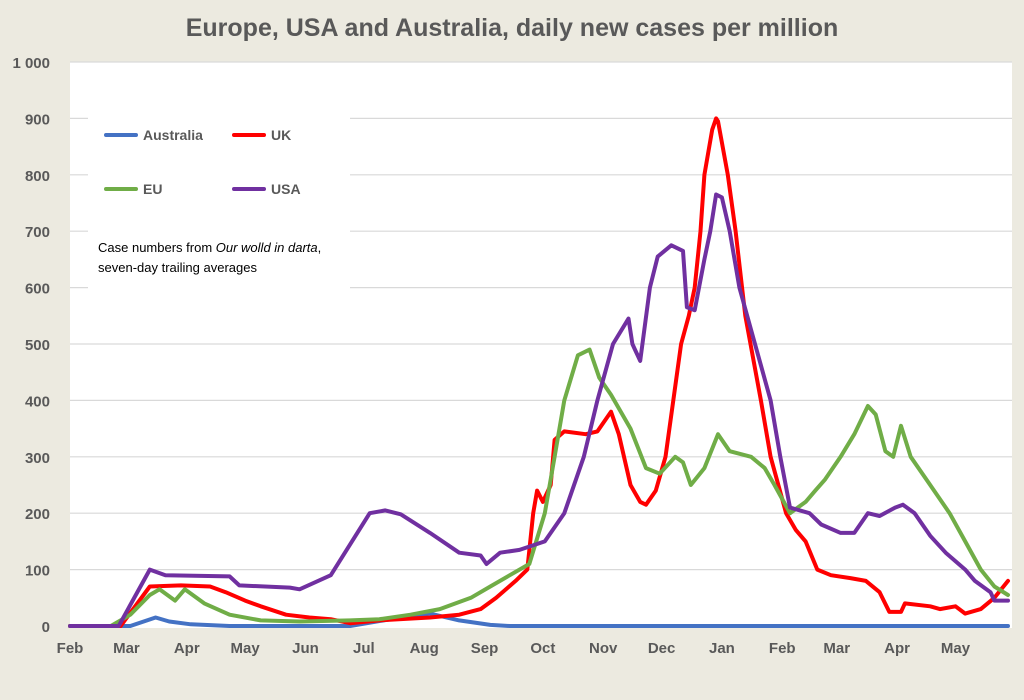 The height and width of the screenshot is (700, 1024). I want to click on legend-label-usa: USA, so click(286, 189).